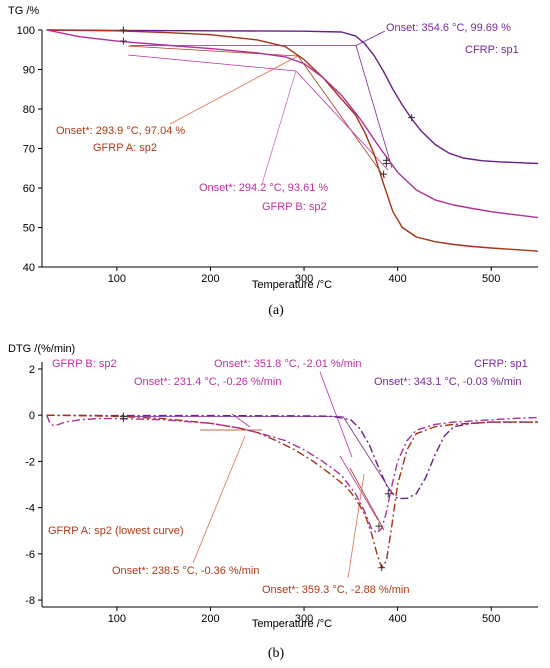  Describe the element at coordinates (294, 207) in the screenshot. I see `tg-gfrpb-series-label: GFRP B: sp2` at that location.